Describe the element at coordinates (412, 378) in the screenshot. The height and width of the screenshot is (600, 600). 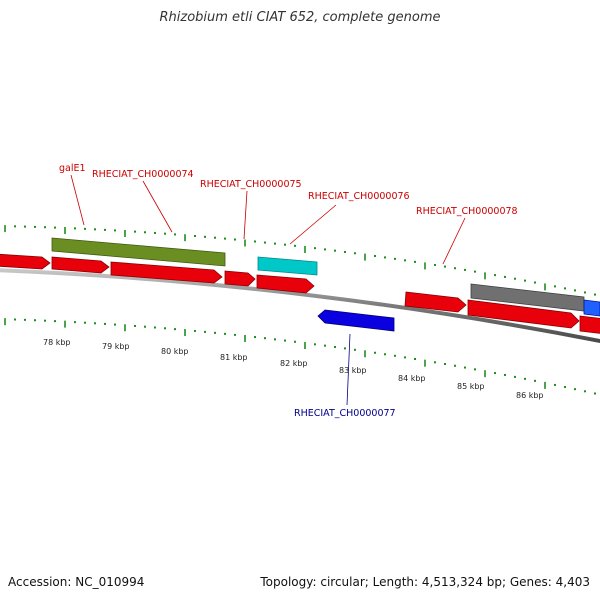
I see `kbp-label: 84 kbp` at that location.